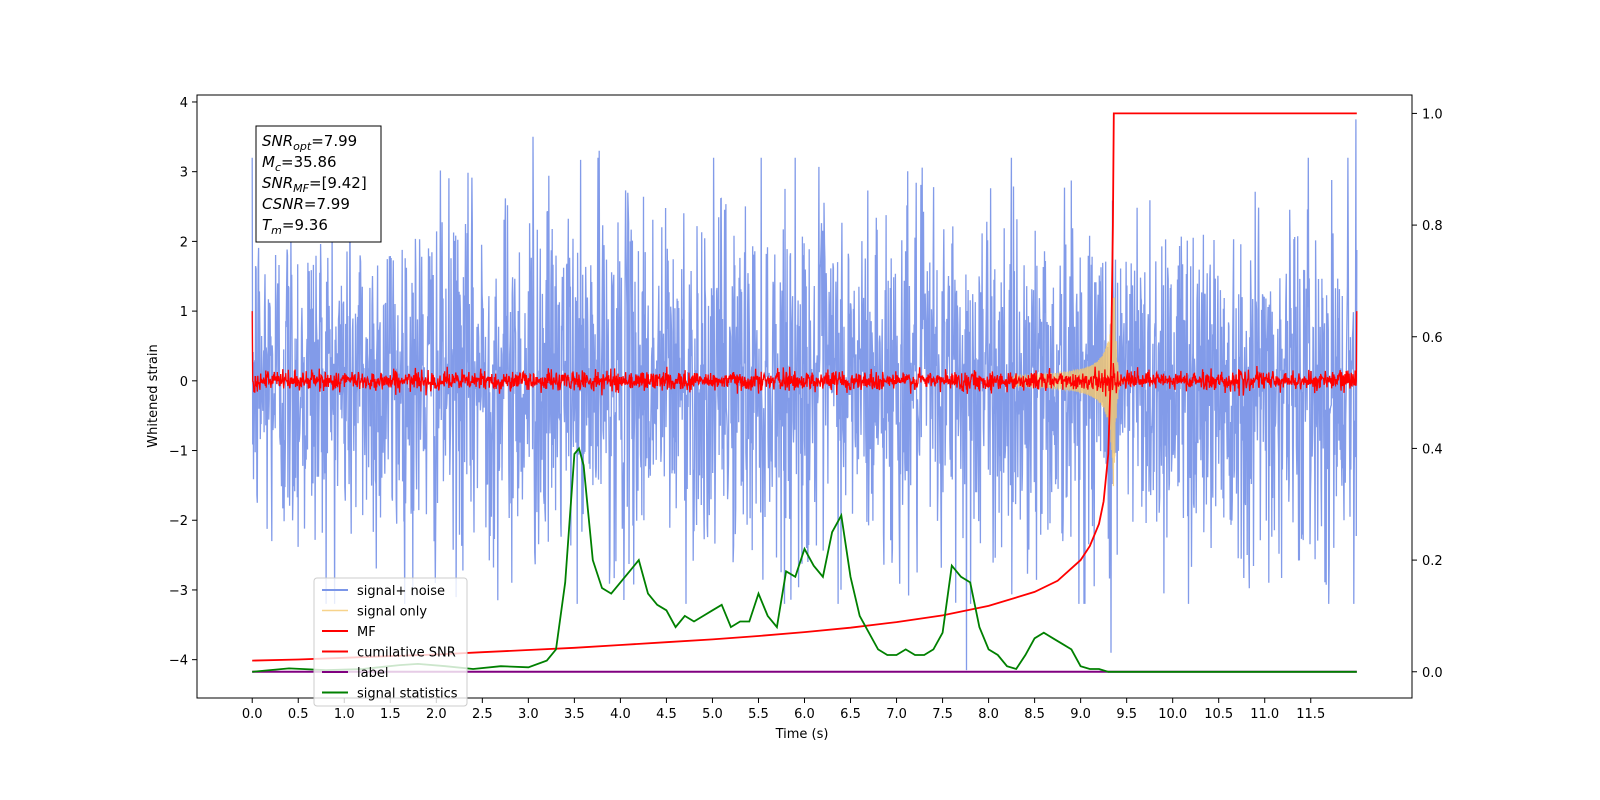  What do you see at coordinates (302, 146) in the screenshot?
I see `info-subscript: opt` at bounding box center [302, 146].